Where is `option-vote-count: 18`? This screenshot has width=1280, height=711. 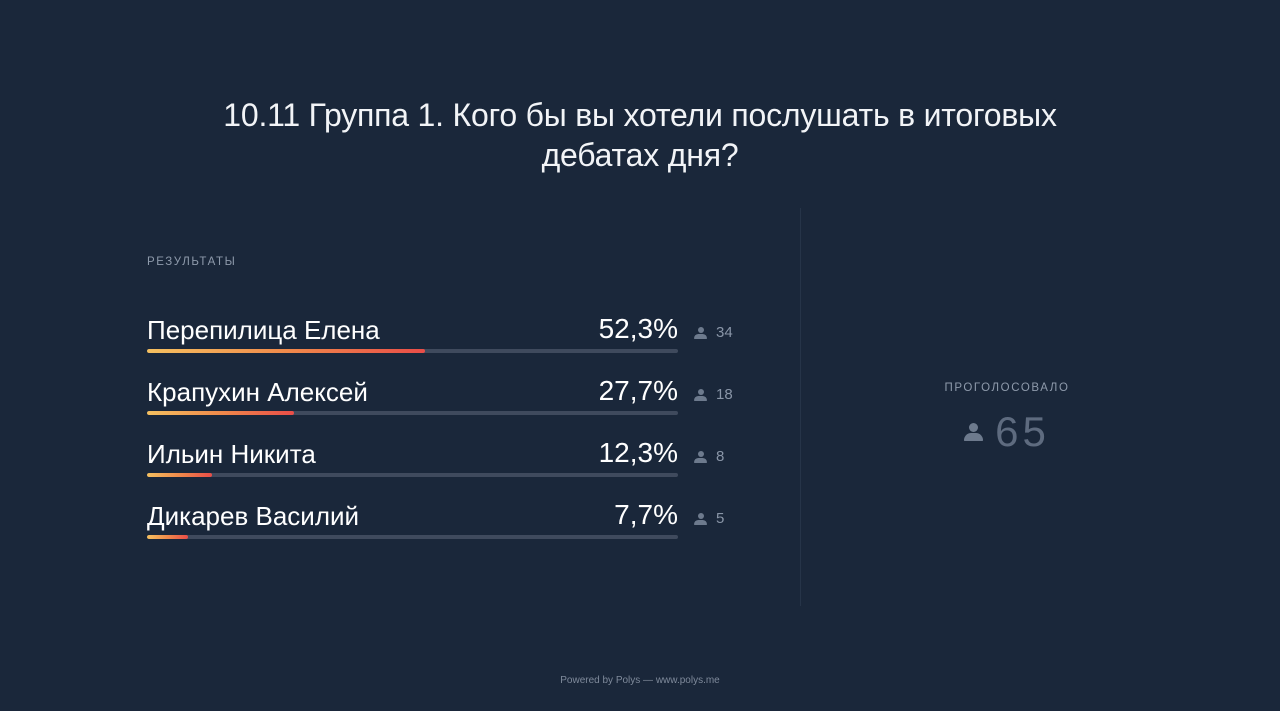 option-vote-count: 18 is located at coordinates (724, 394).